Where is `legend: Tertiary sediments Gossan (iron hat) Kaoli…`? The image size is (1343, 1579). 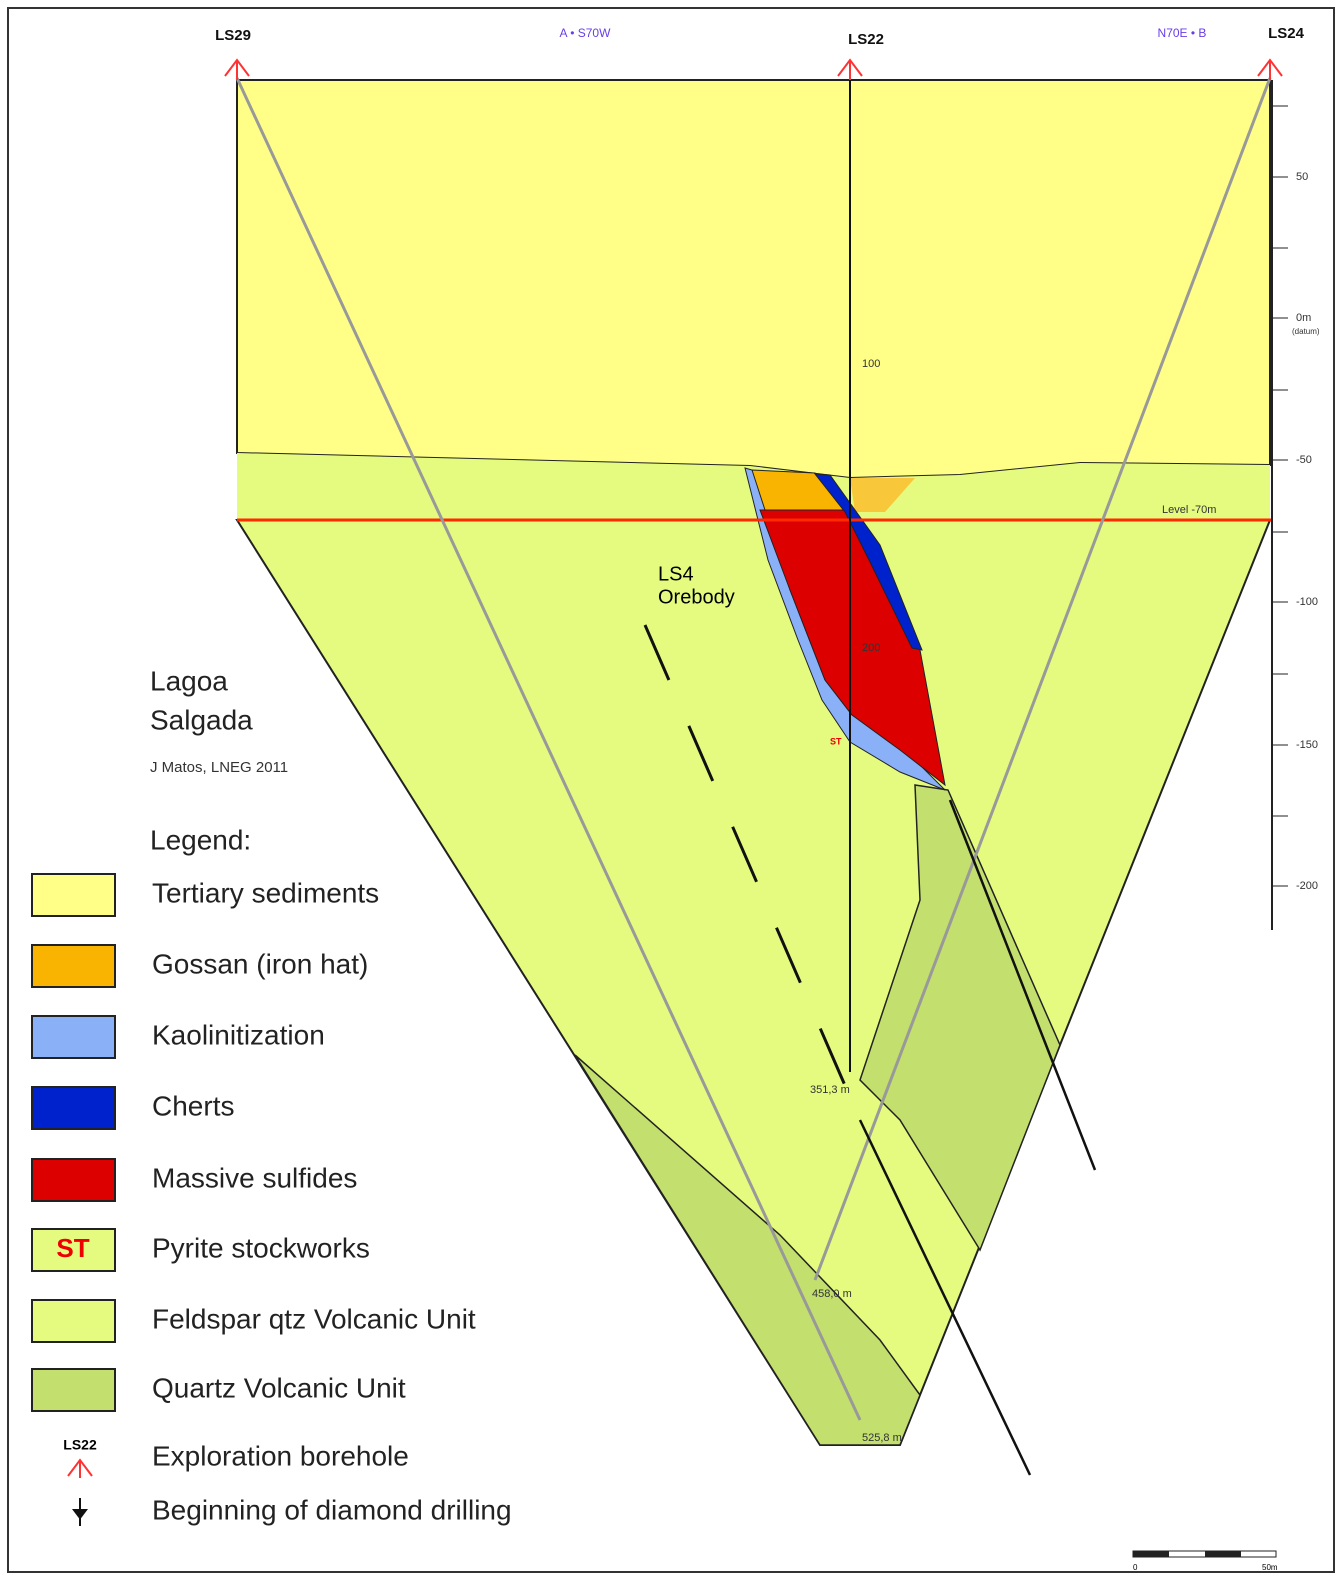 legend: Tertiary sediments Gossan (iron hat) Kaoli… is located at coordinates (271, 1199).